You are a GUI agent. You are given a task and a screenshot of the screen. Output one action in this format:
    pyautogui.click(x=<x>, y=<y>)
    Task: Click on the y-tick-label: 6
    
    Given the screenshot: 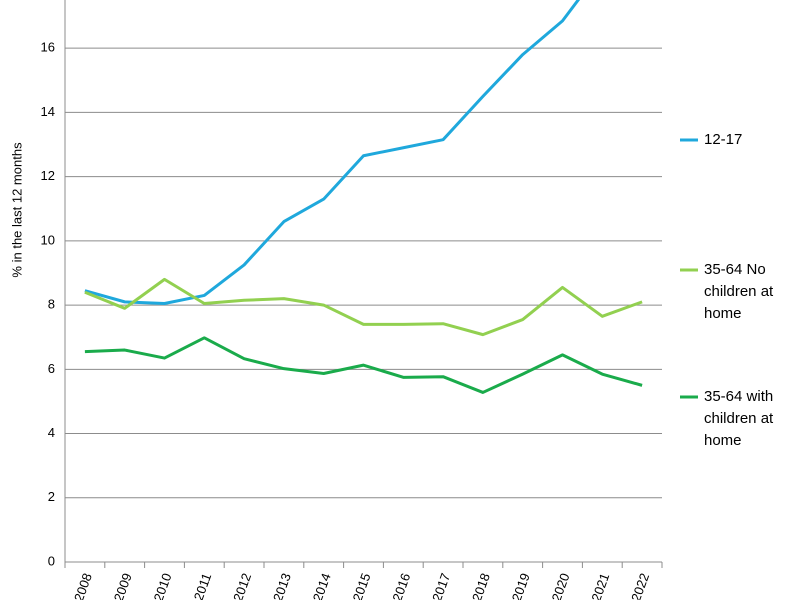 What is the action you would take?
    pyautogui.click(x=51, y=368)
    